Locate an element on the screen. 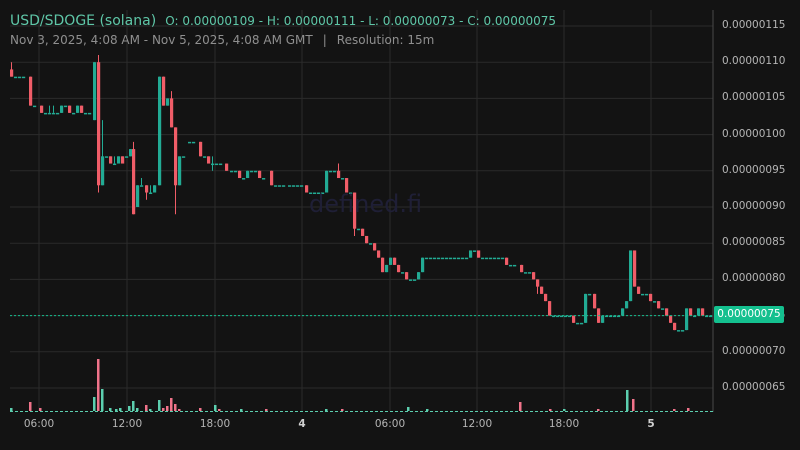 This screenshot has height=450, width=800. price-tick-label: 0.00000080 is located at coordinates (754, 278).